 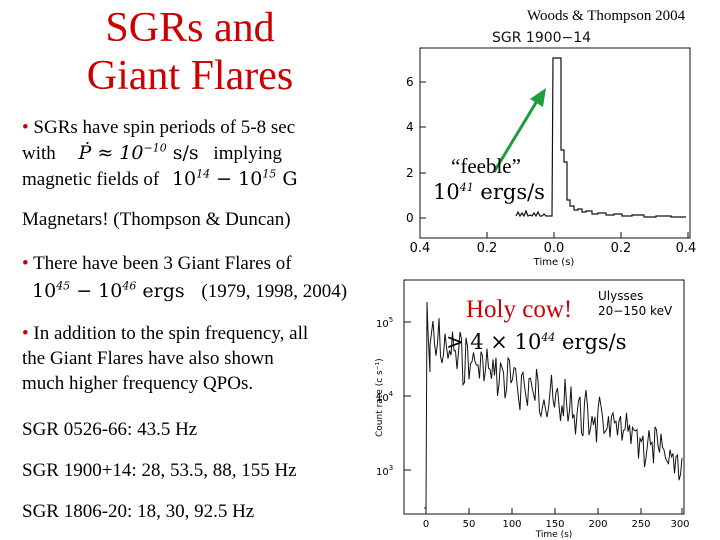 I want to click on feeble-energy-unit: ergs/s, so click(x=512, y=192).